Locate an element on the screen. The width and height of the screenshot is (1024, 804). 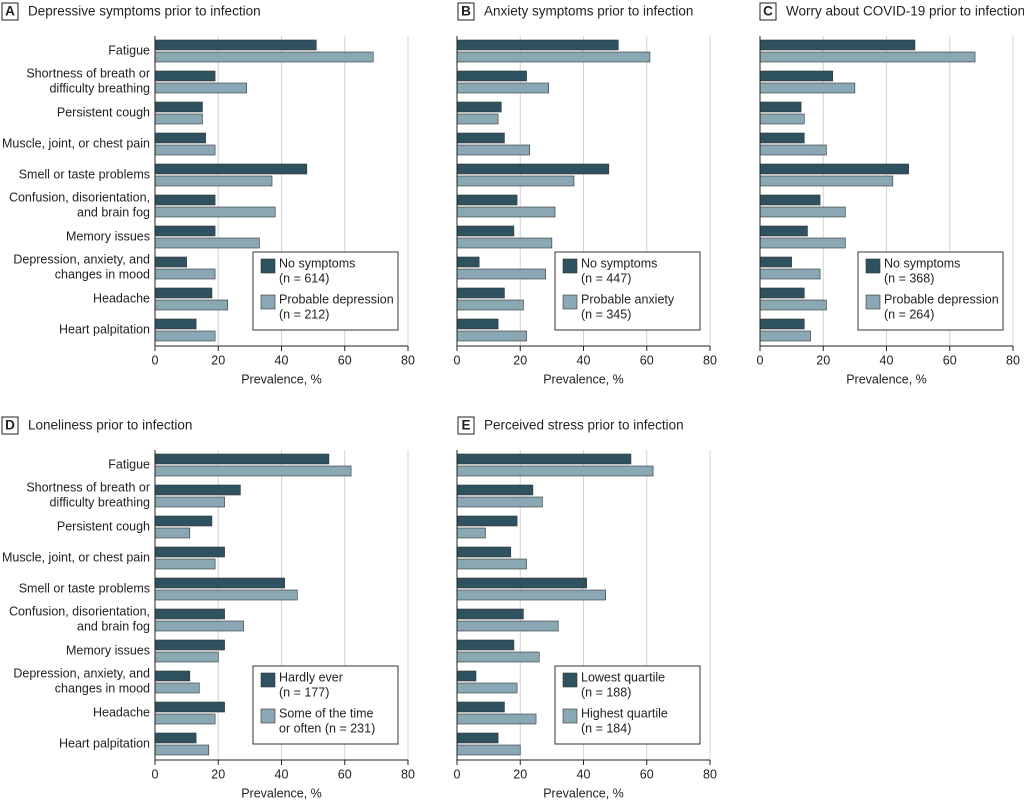
panel-label: B is located at coordinates (466, 11).